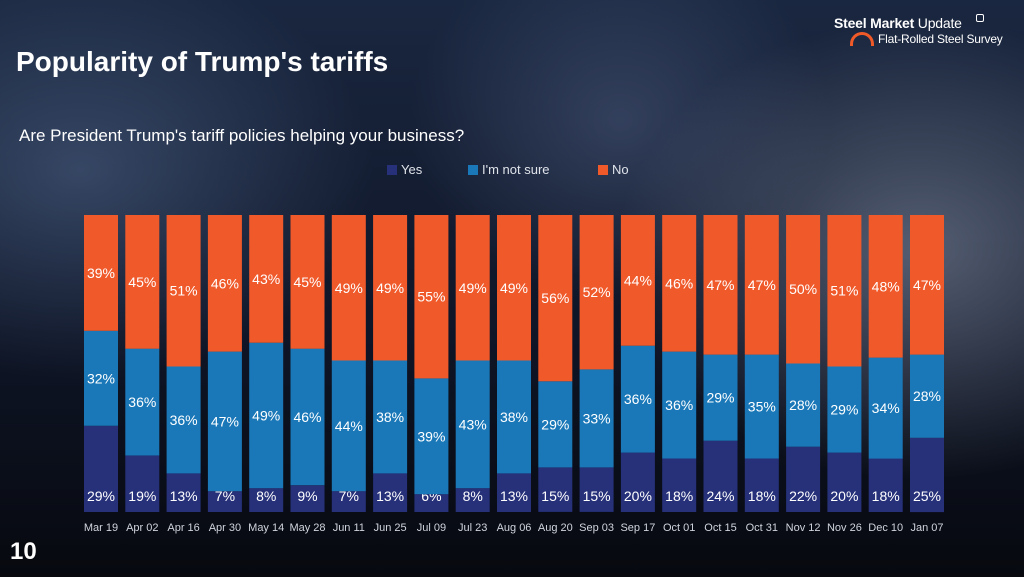 This screenshot has height=577, width=1024. I want to click on data-label-no-4: 46%, so click(225, 283).